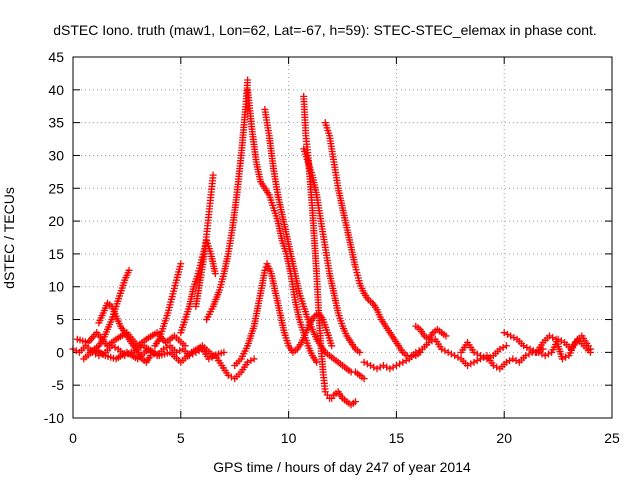 The width and height of the screenshot is (640, 480). I want to click on y-tick-label: 5, so click(60, 320).